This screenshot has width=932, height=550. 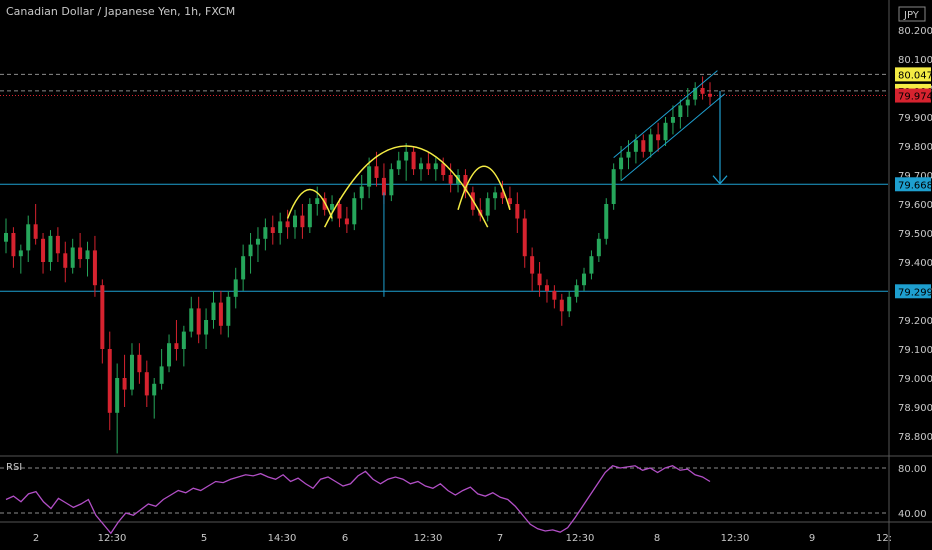 What do you see at coordinates (912, 469) in the screenshot?
I see `rsi-tick-label: 80.00` at bounding box center [912, 469].